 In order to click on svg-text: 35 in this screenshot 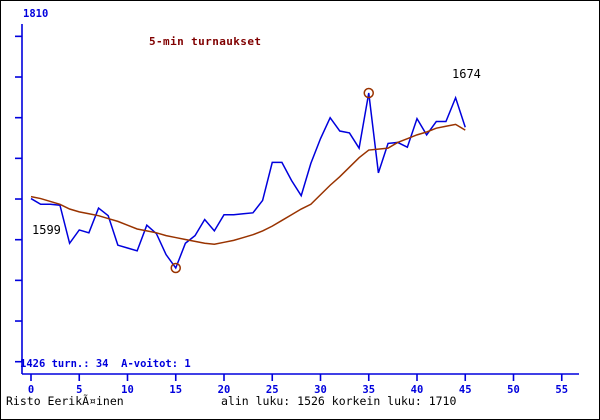, I will do `click(368, 390)`.